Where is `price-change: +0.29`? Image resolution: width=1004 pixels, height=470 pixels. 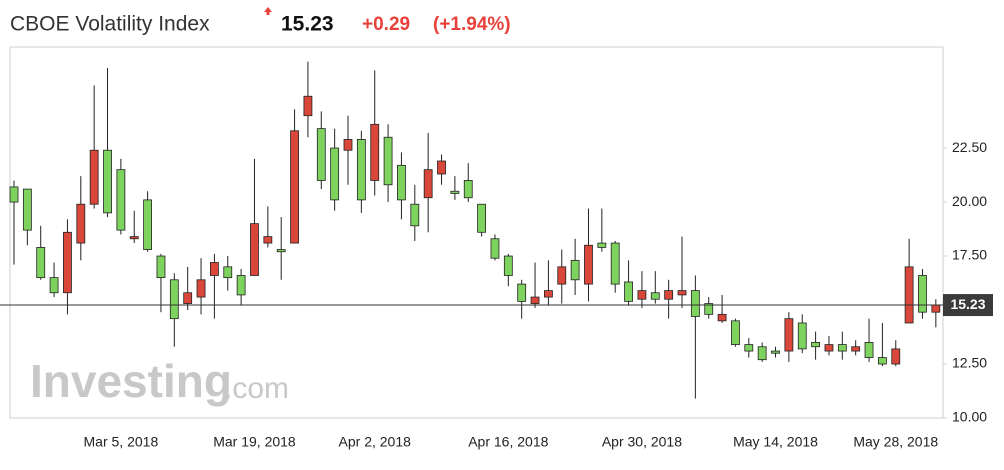 price-change: +0.29 is located at coordinates (386, 24).